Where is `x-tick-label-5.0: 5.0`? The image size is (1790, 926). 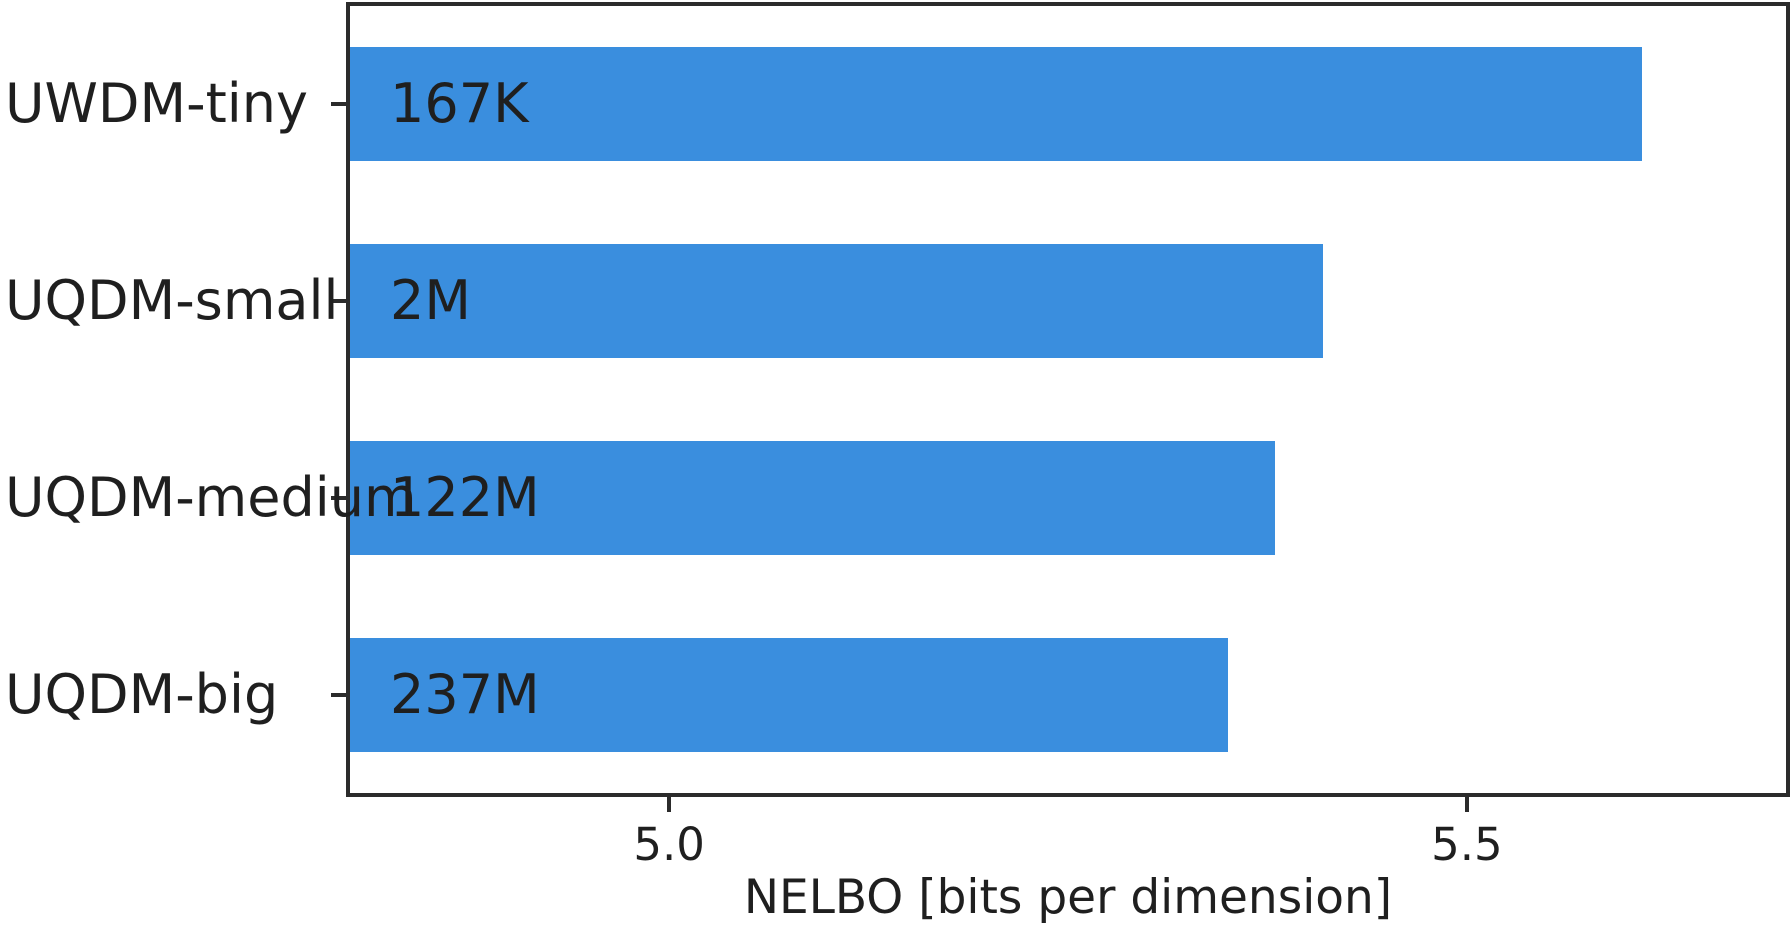 x-tick-label-5.0: 5.0 is located at coordinates (669, 844).